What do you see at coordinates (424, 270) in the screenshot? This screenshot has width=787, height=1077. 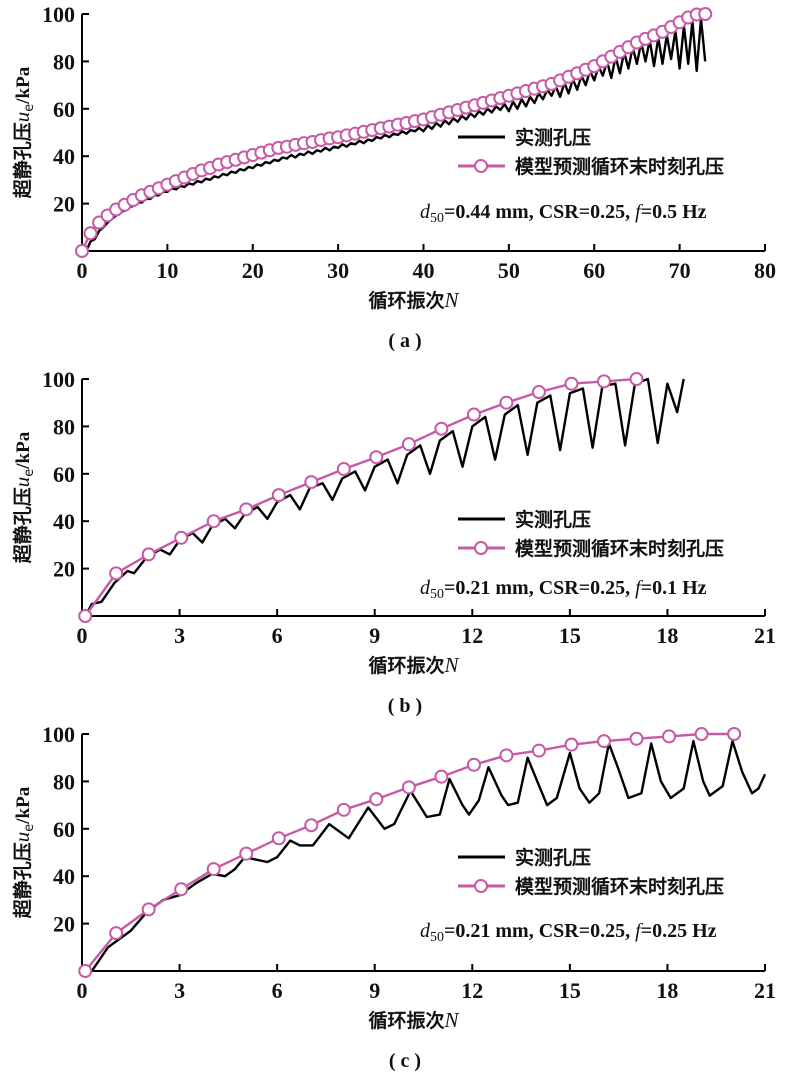 I see `x-tick-label: 40` at bounding box center [424, 270].